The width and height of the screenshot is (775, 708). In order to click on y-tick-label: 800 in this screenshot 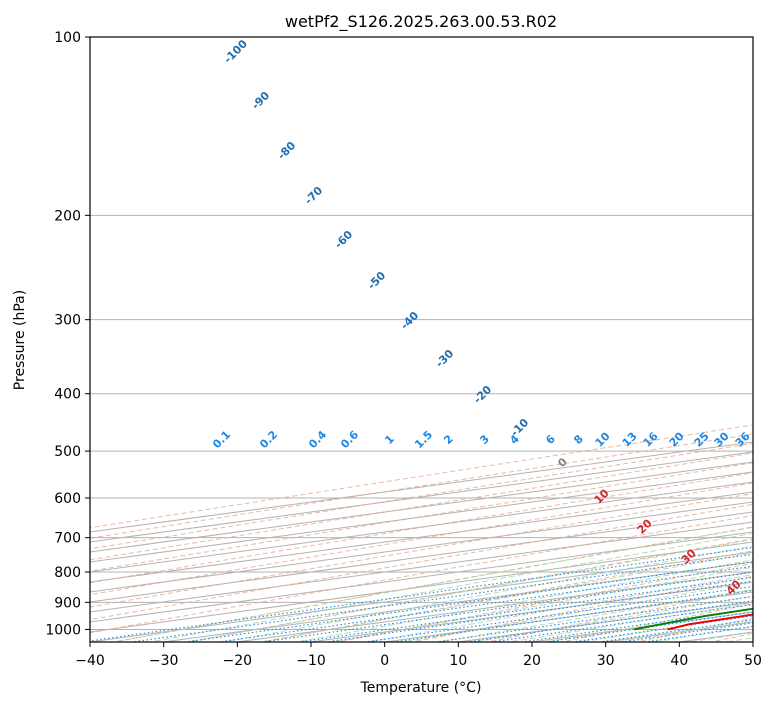, I will do `click(67, 573)`.